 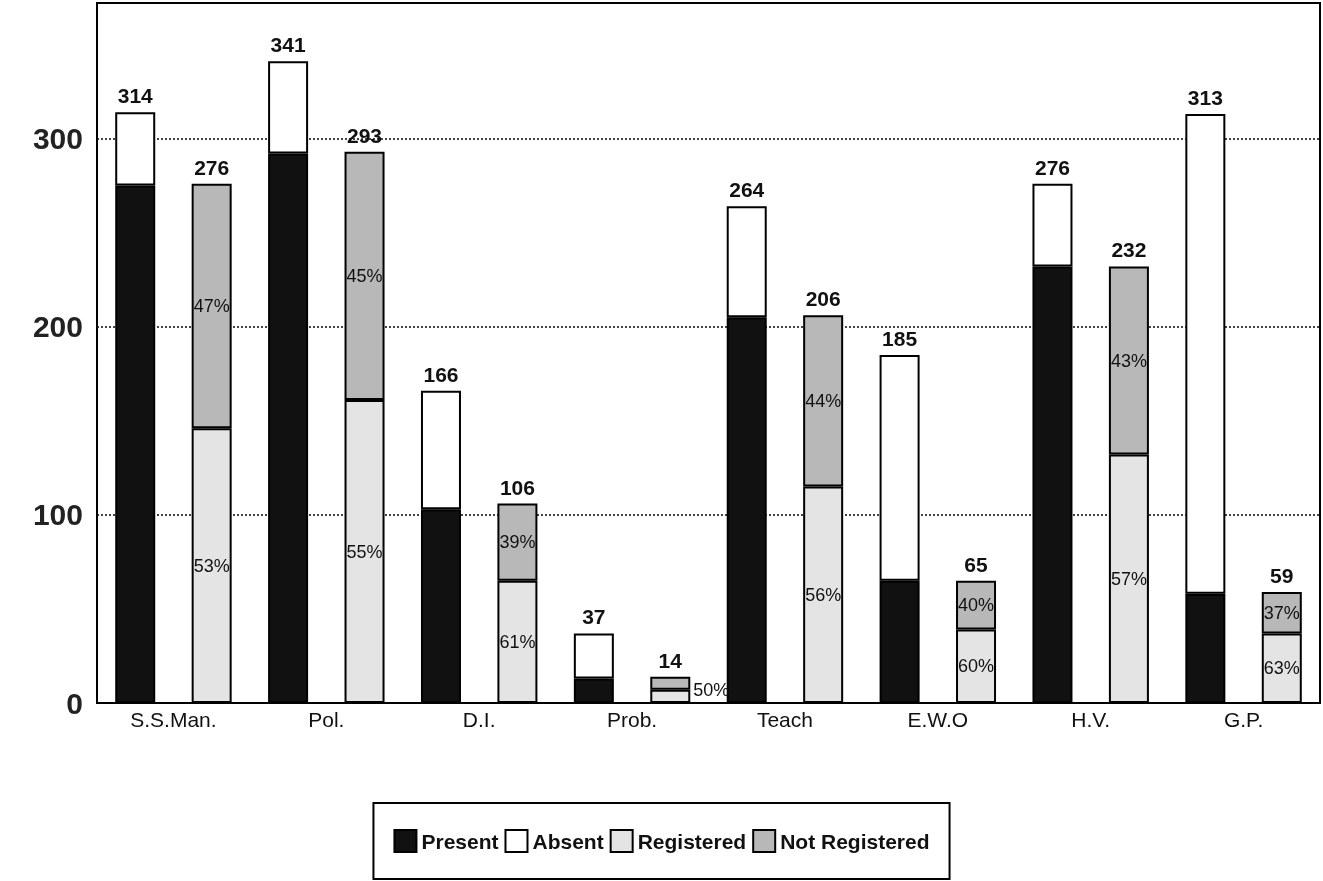 I want to click on annotation: 39%, so click(x=517, y=542).